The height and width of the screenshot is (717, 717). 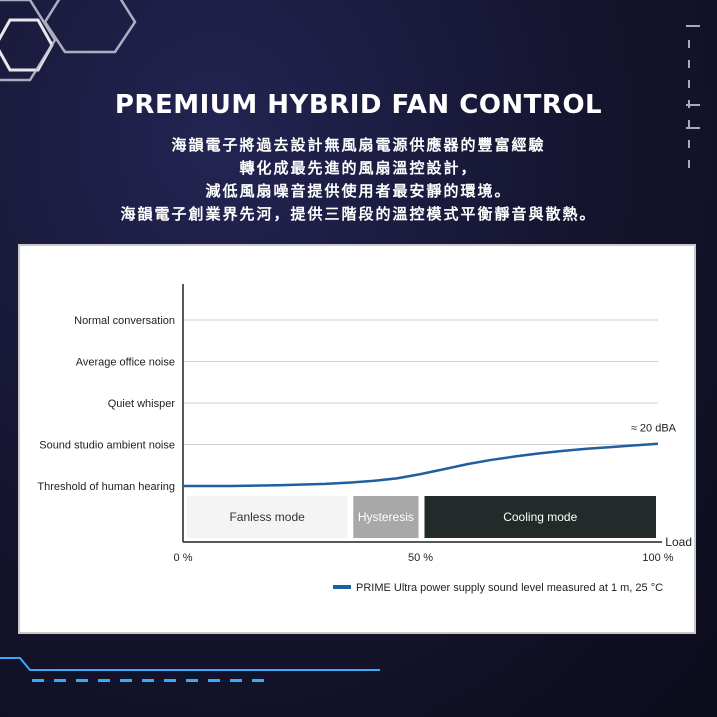 What do you see at coordinates (142, 404) in the screenshot?
I see `y-axis-label: Quiet whisper` at bounding box center [142, 404].